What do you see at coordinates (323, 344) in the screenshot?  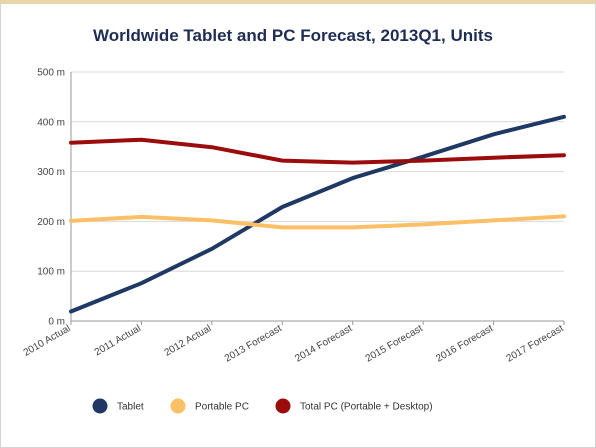 I see `x-tick-label: 2014 Forecast` at bounding box center [323, 344].